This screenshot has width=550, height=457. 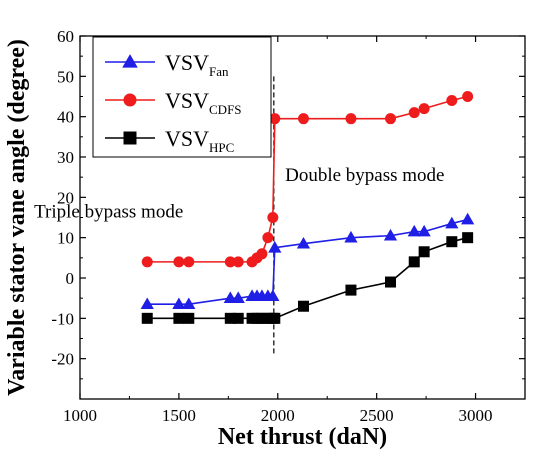 I want to click on series-hpc, so click(x=307, y=278).